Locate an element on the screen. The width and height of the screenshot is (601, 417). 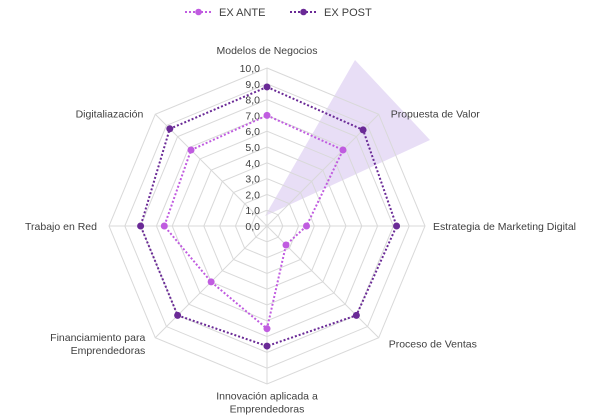
category-label: Digitaliazación is located at coordinates (110, 114).